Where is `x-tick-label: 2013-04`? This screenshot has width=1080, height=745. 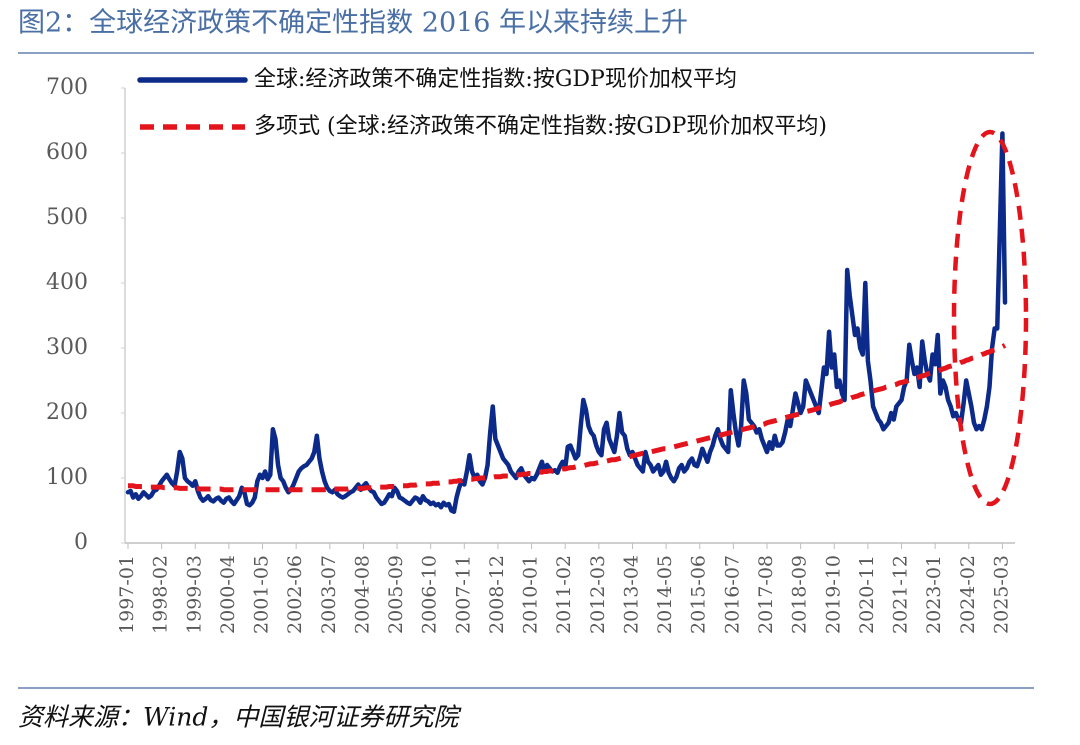 x-tick-label: 2013-04 is located at coordinates (631, 594).